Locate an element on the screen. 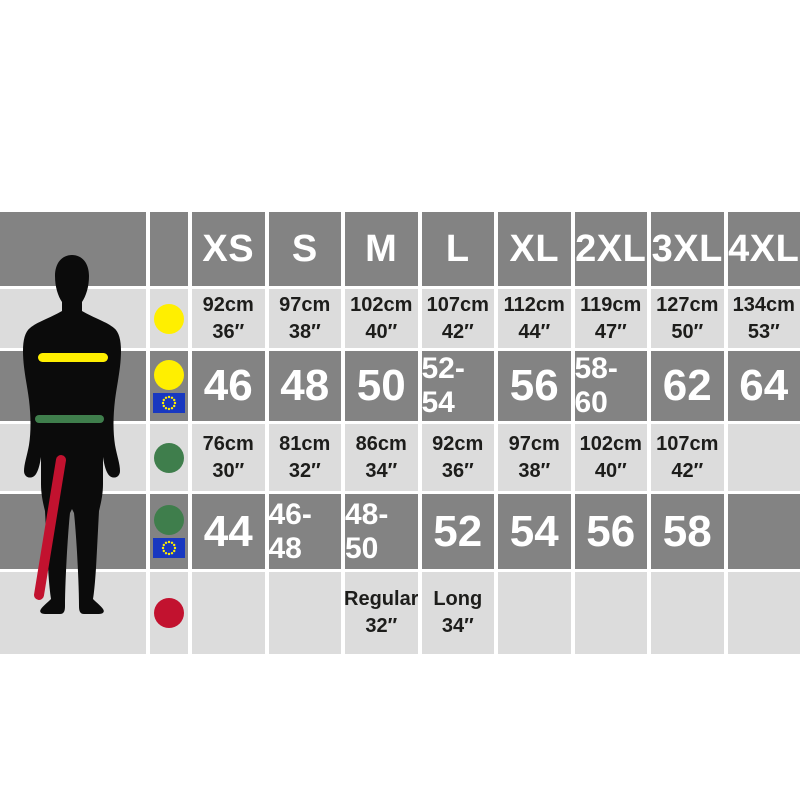  waist-eu-cell: 56 is located at coordinates (610, 531).